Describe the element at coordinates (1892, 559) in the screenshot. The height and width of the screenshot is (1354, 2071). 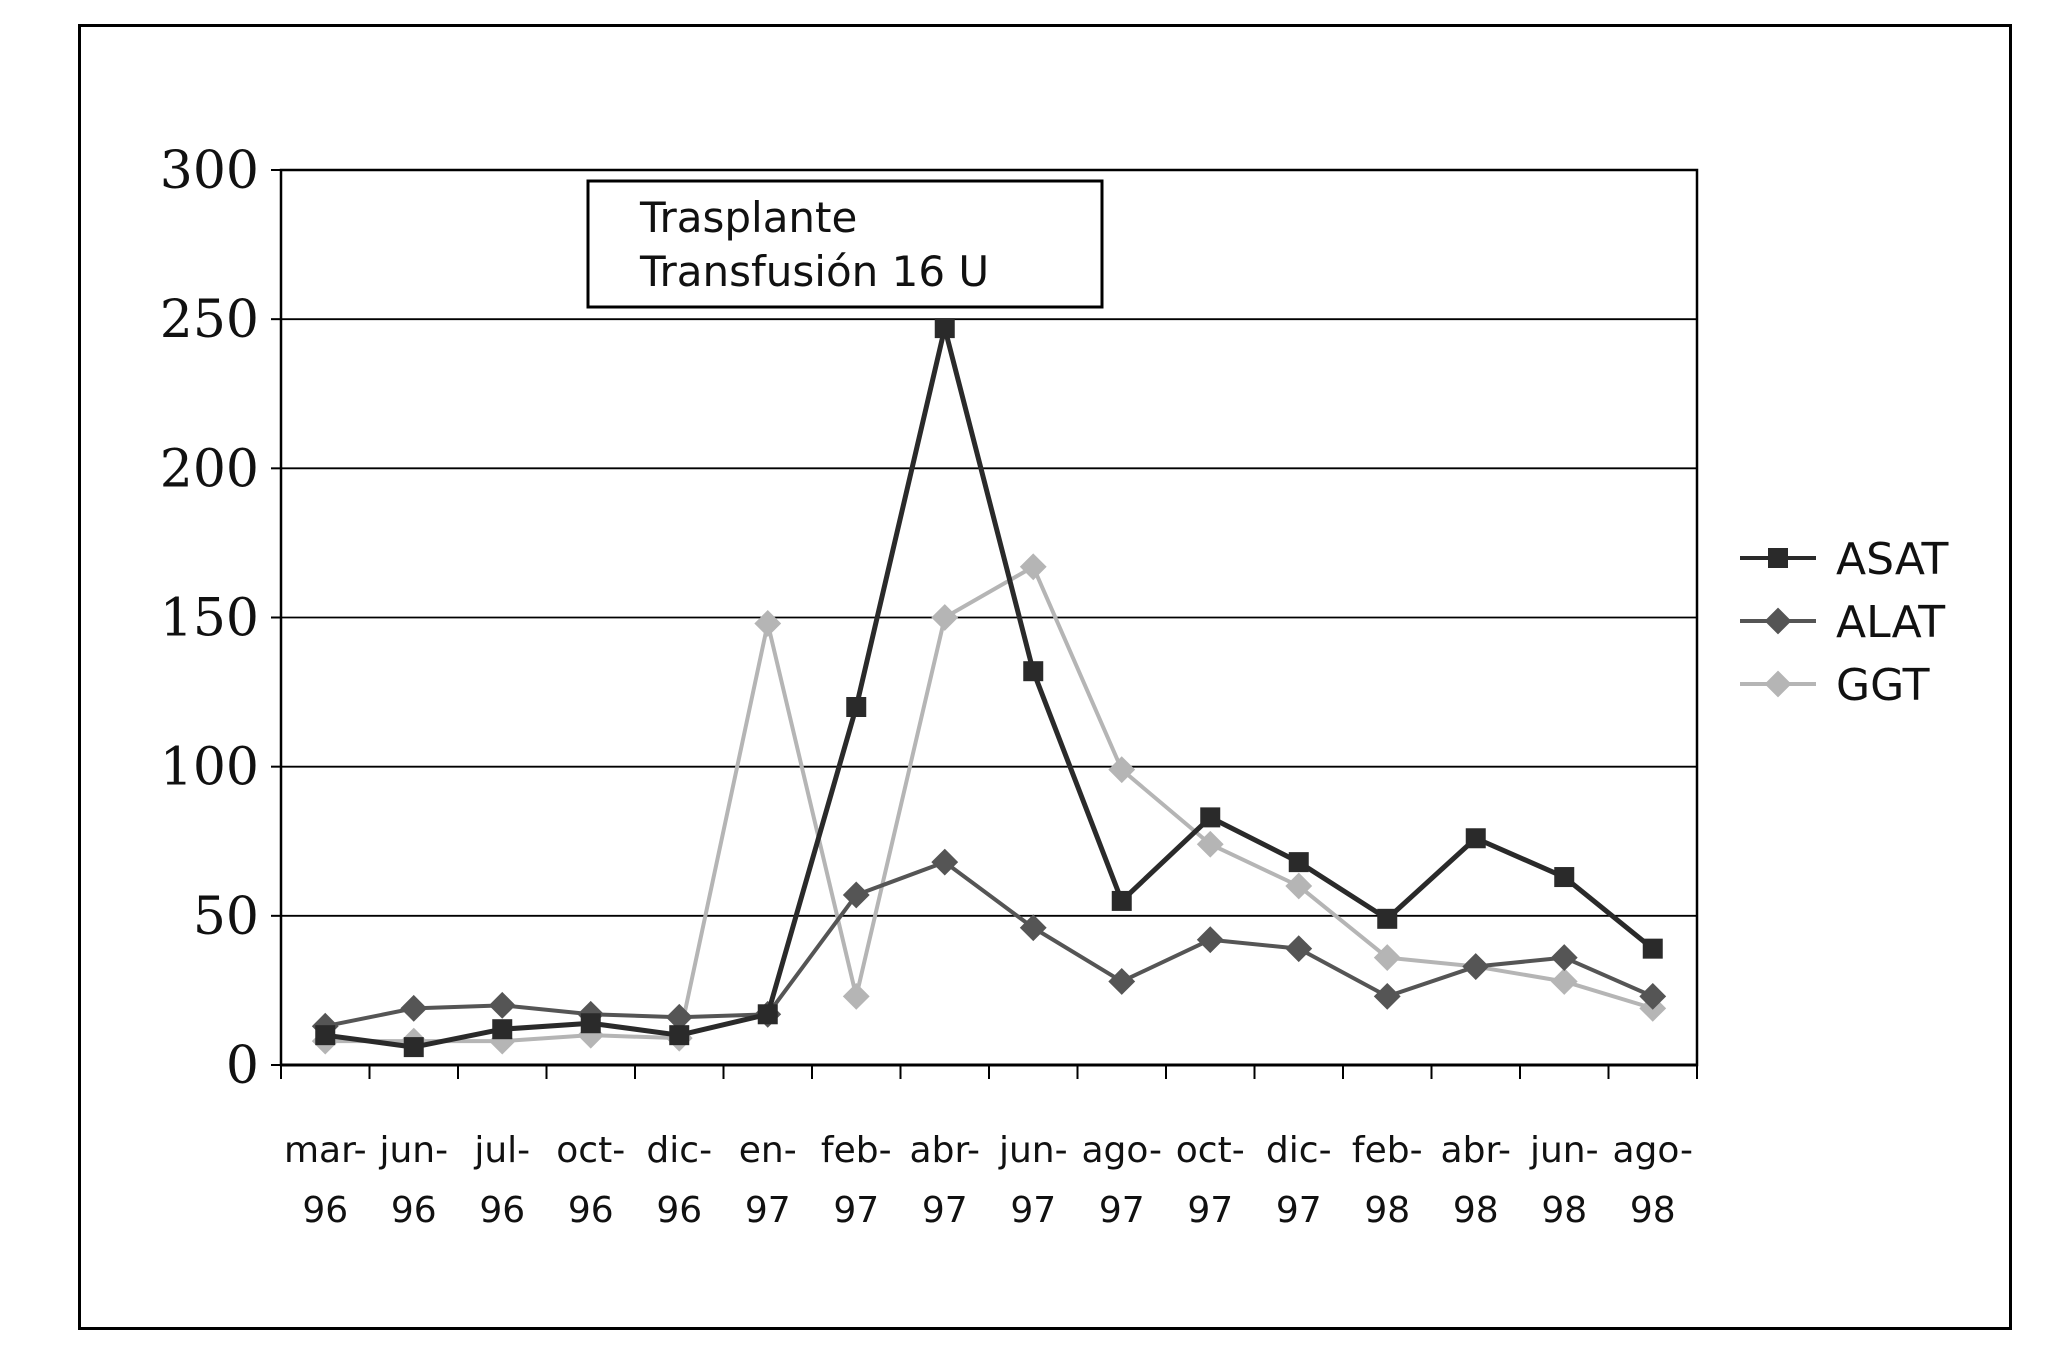
I see `legend-label-asat: ASAT` at that location.